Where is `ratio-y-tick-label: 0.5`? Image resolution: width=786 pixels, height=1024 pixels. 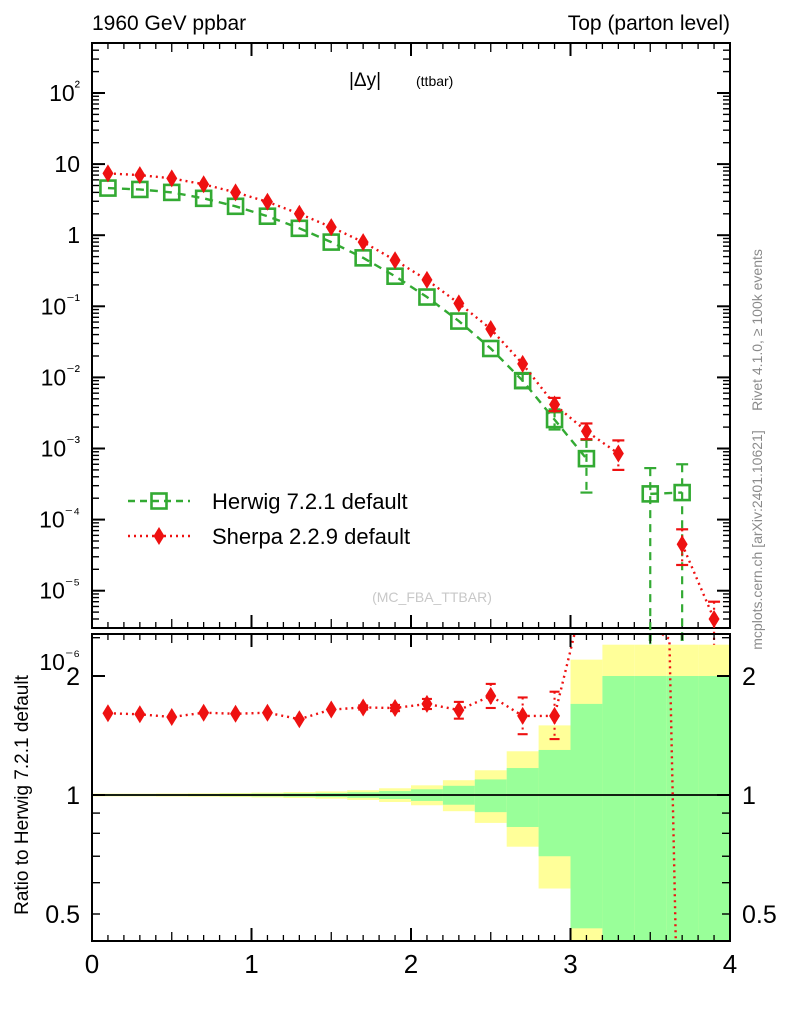
ratio-y-tick-label: 0.5 is located at coordinates (62, 915).